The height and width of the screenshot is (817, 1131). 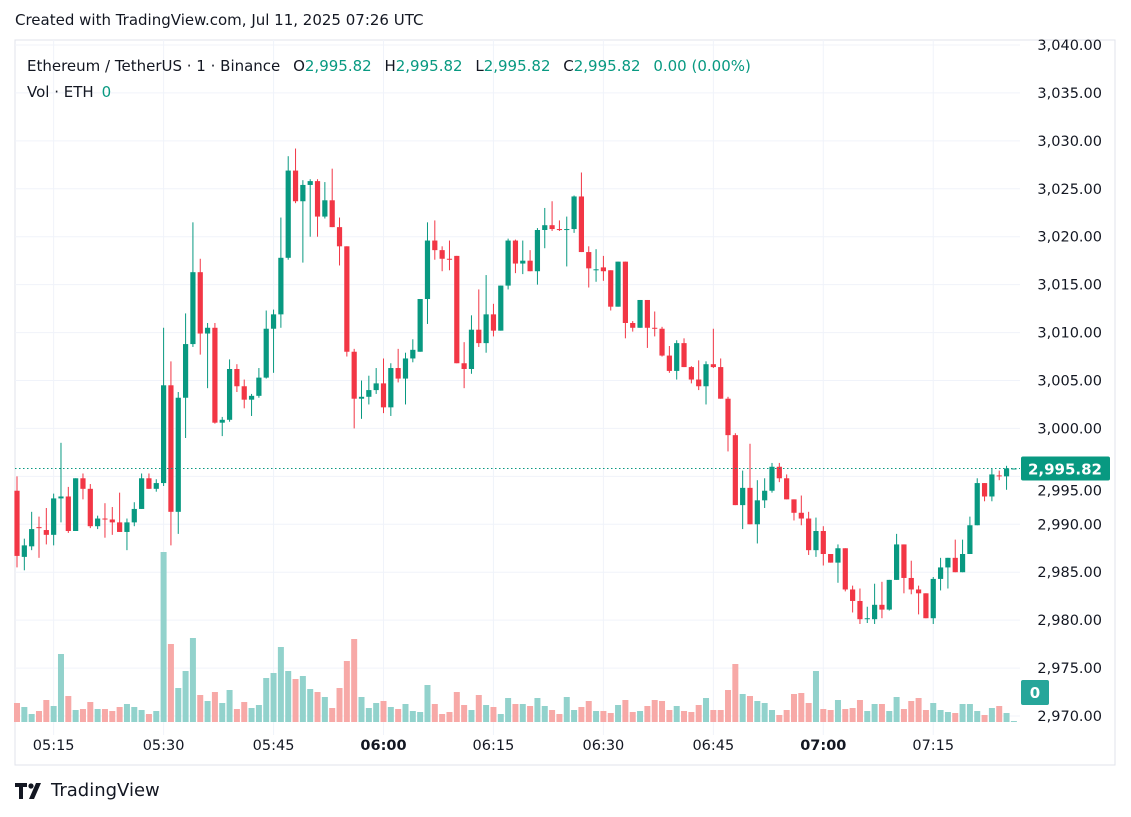 What do you see at coordinates (1069, 94) in the screenshot?
I see `price-tick-label: 3,035.00` at bounding box center [1069, 94].